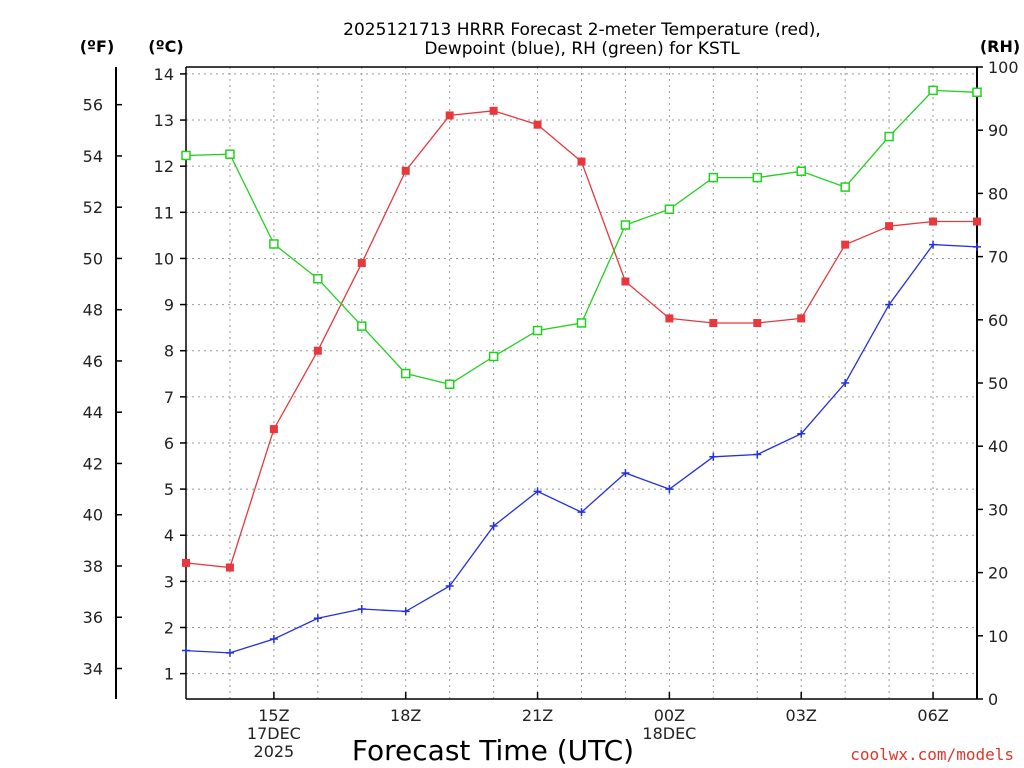  What do you see at coordinates (169, 305) in the screenshot?
I see `celsius-tick-label: 9` at bounding box center [169, 305].